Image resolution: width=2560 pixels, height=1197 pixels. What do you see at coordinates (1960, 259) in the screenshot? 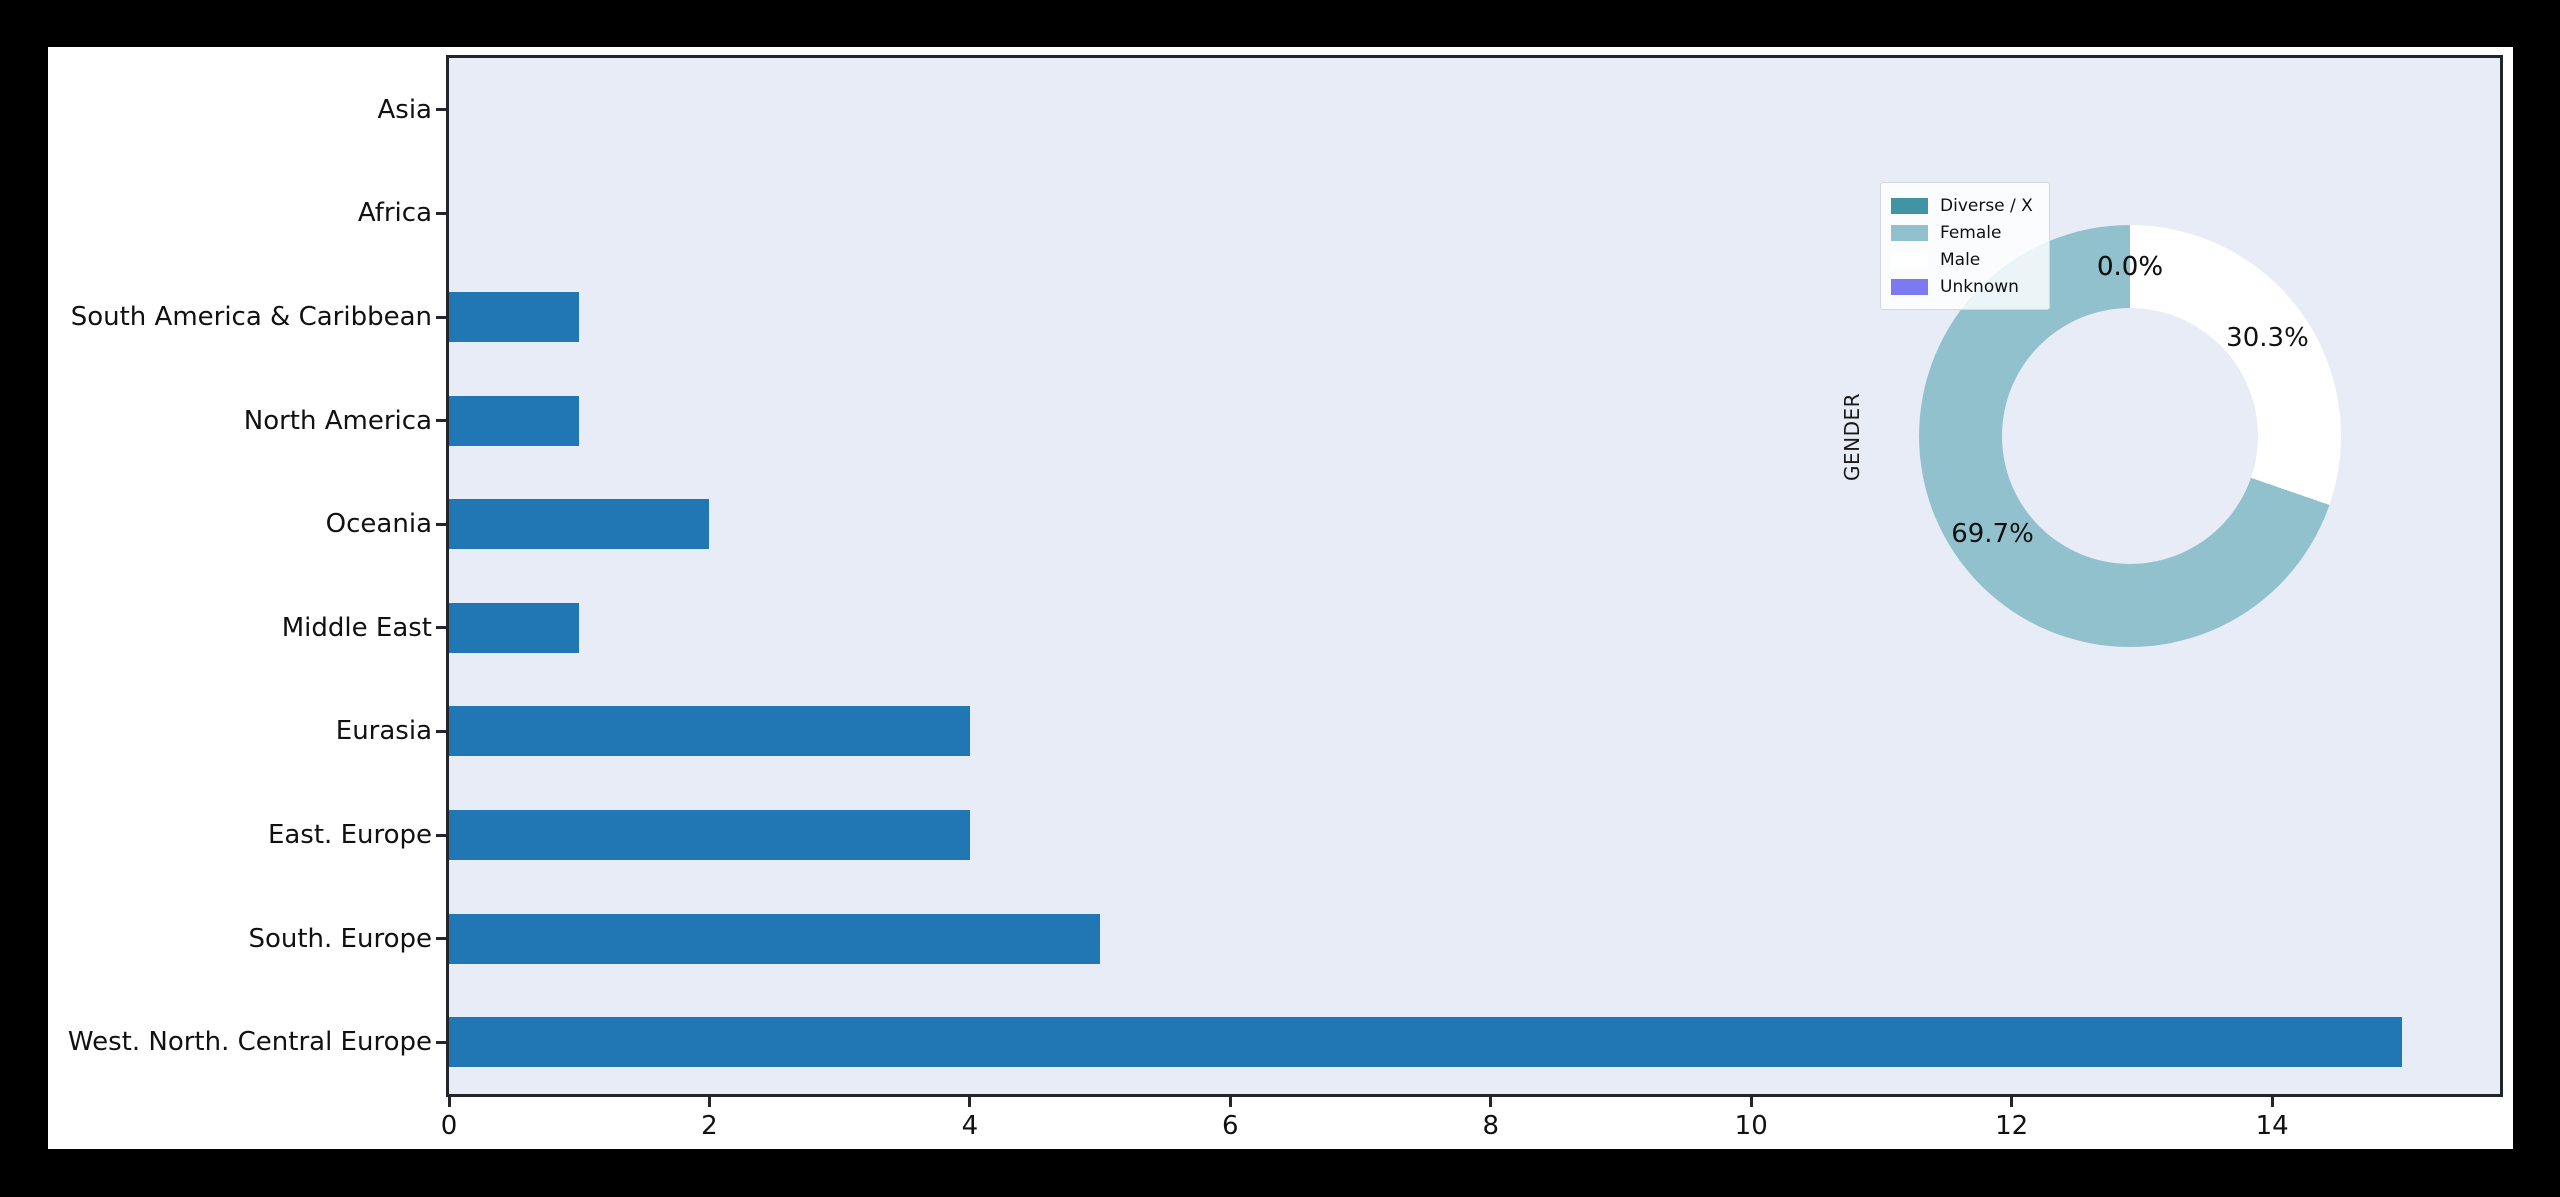
I see `legend-item-label: Male` at bounding box center [1960, 259].